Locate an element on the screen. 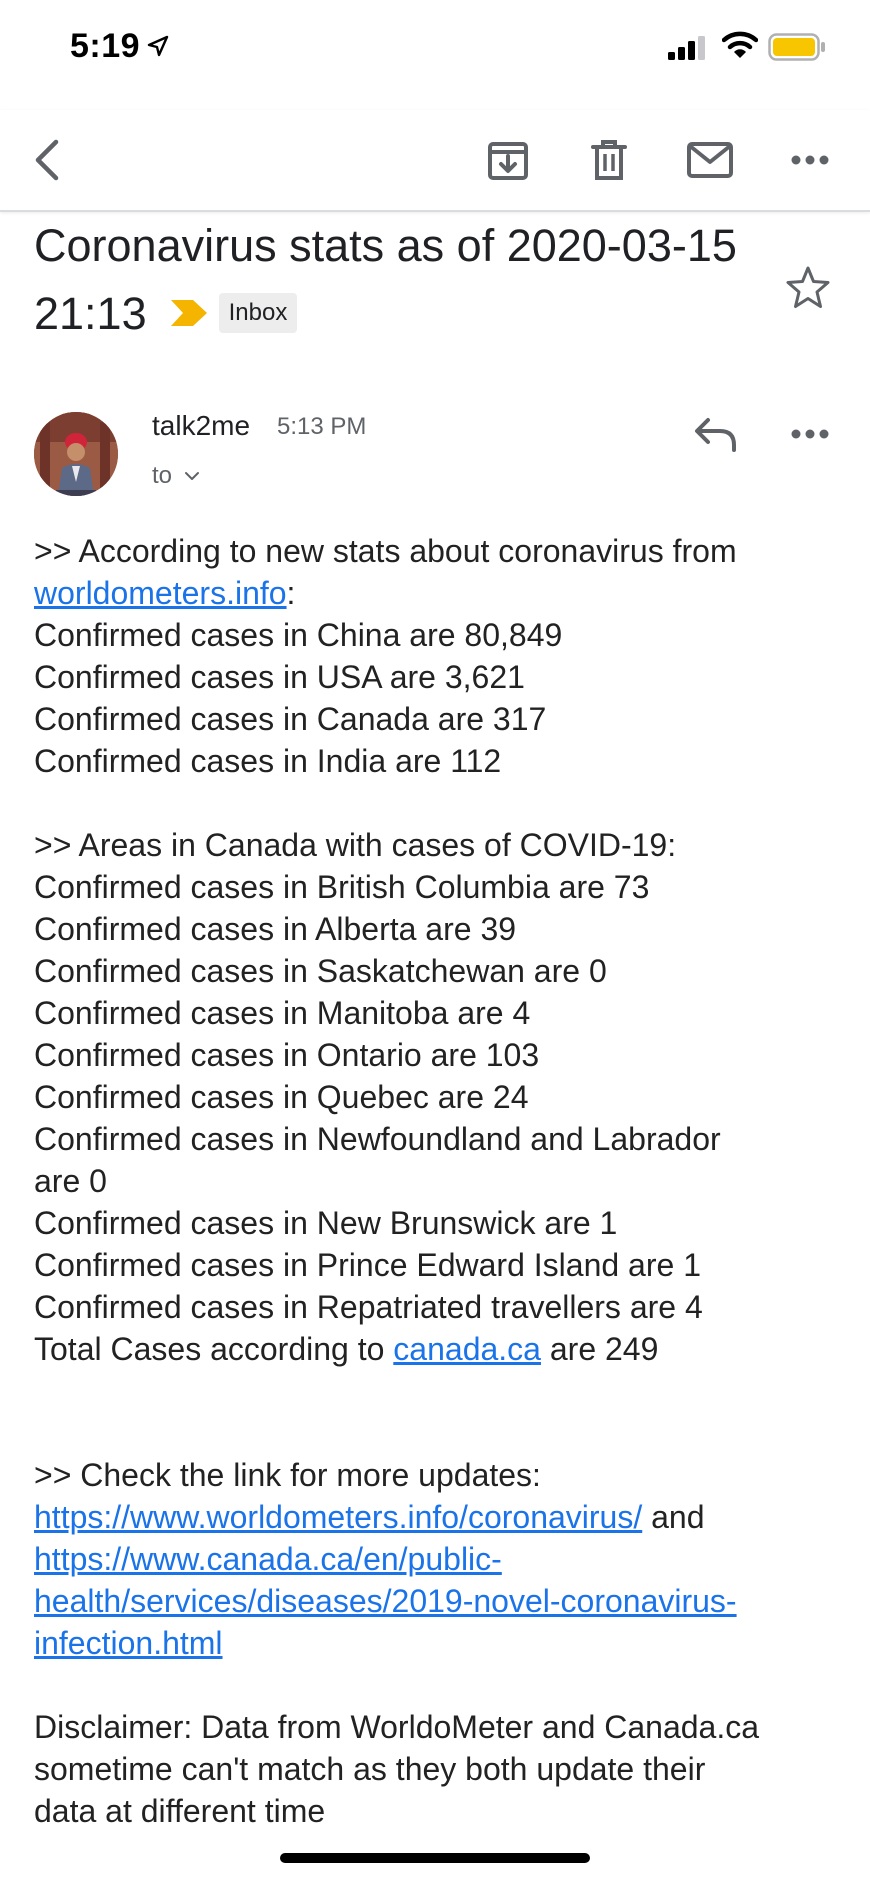  more-options-button is located at coordinates (810, 160).